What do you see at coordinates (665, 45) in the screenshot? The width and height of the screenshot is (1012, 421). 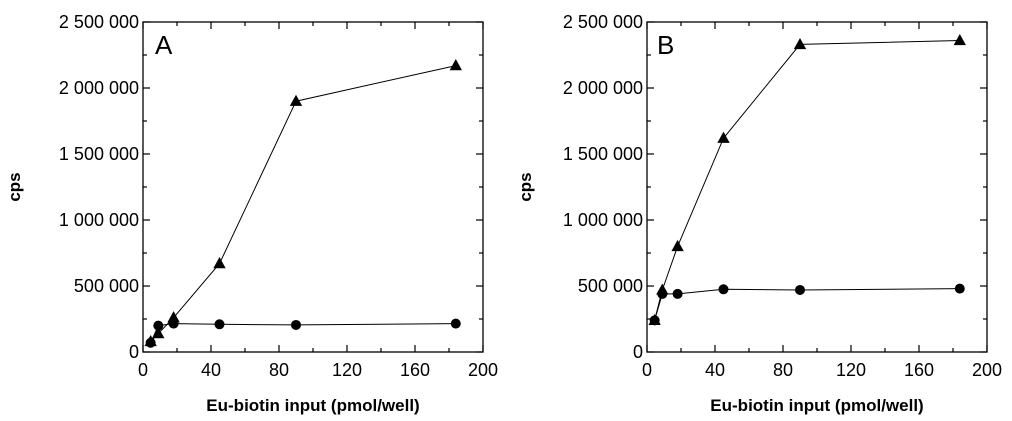 I see `panel-letter: B` at bounding box center [665, 45].